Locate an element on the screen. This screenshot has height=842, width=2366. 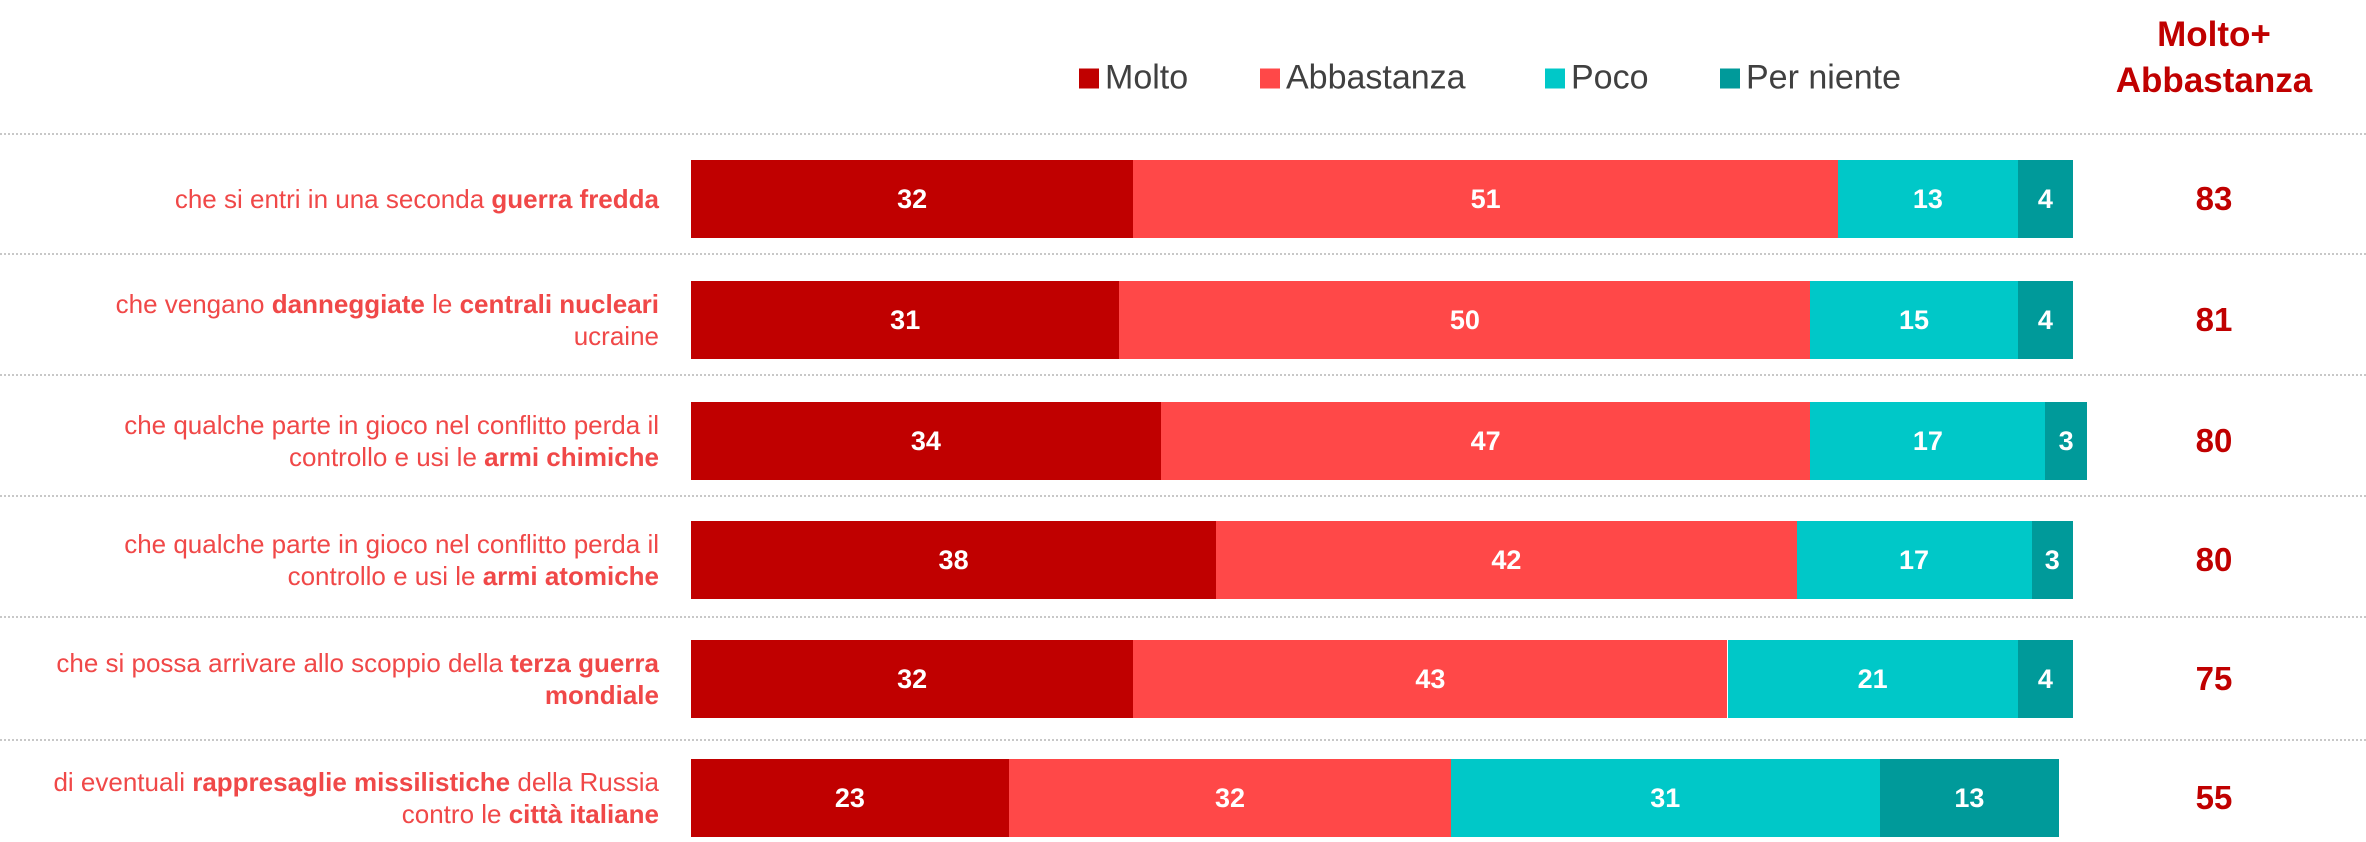
bar-segment: 42 is located at coordinates (1506, 560).